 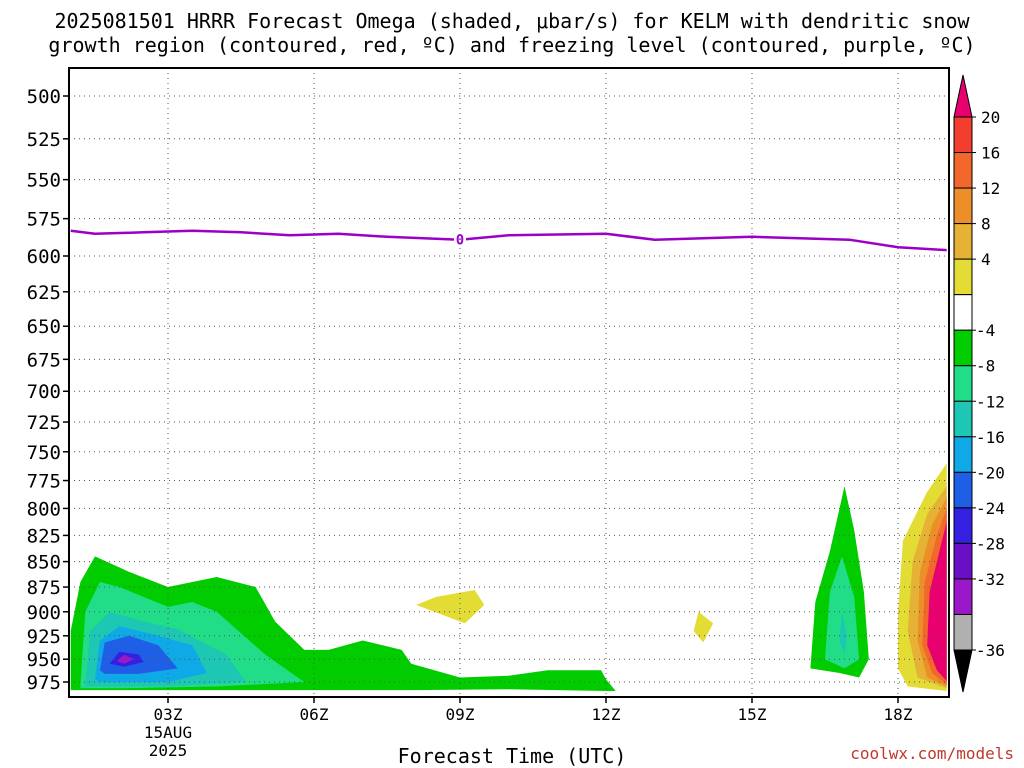 What do you see at coordinates (44, 509) in the screenshot?
I see `y-tick-label-800: 800` at bounding box center [44, 509].